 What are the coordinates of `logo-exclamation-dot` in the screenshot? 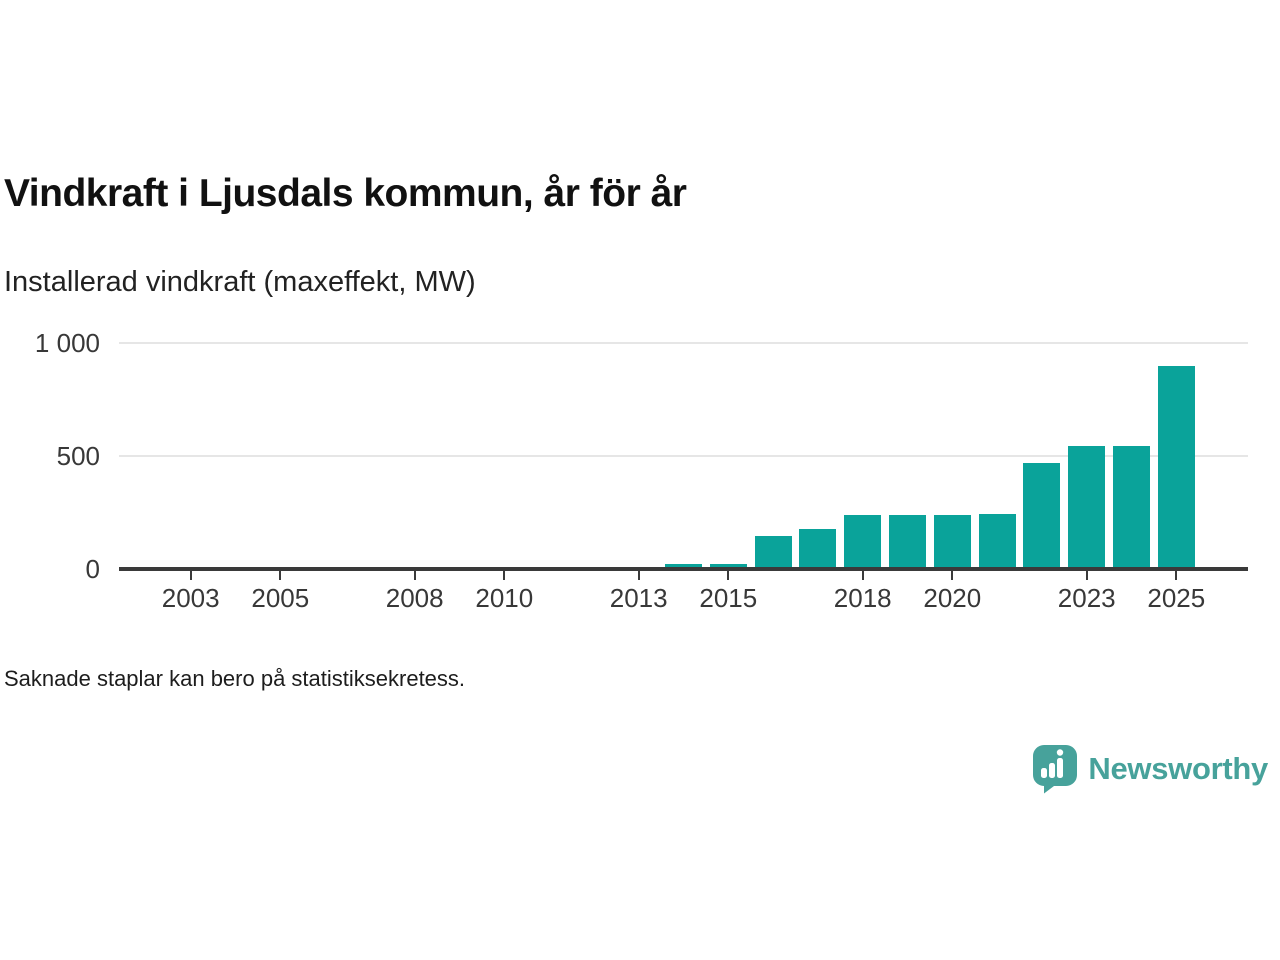 It's located at (1060, 752).